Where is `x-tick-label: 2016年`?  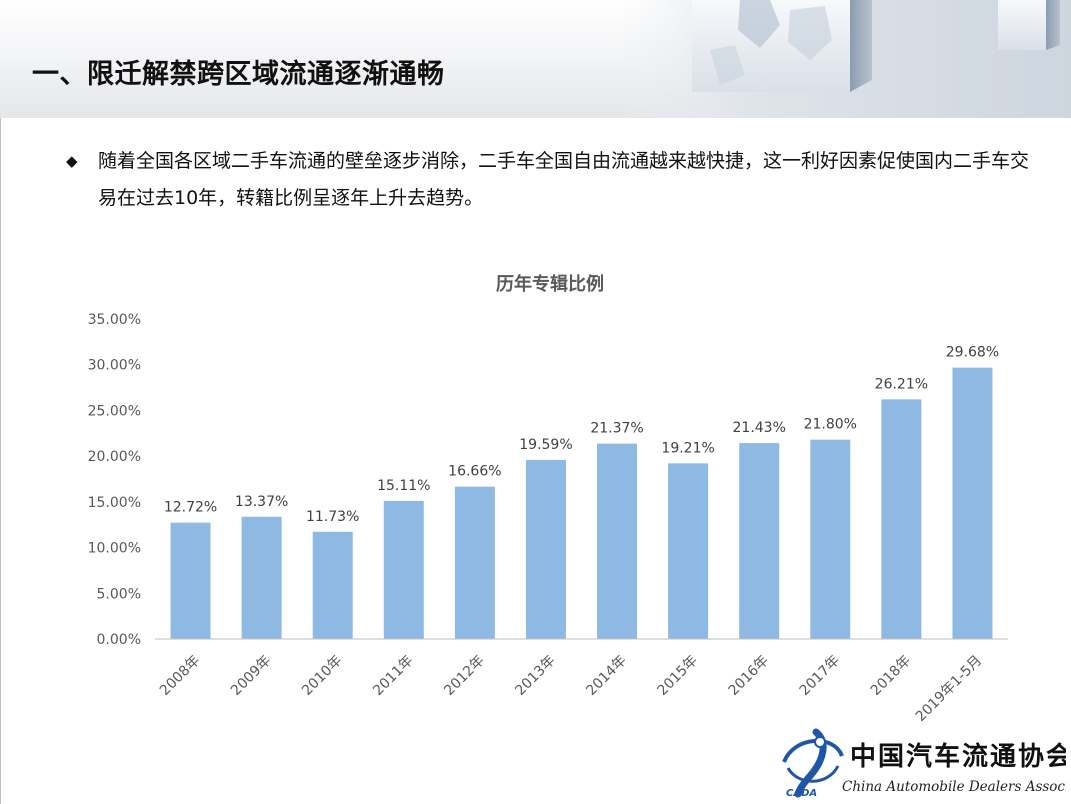 x-tick-label: 2016年 is located at coordinates (749, 676).